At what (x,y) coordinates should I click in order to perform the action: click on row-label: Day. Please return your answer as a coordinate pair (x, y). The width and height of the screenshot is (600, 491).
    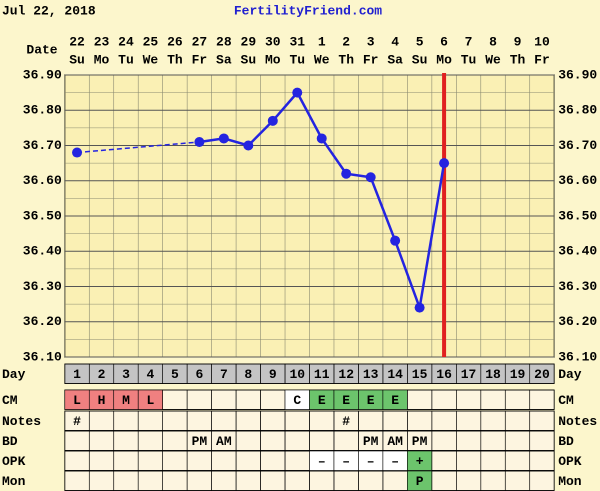
    Looking at the image, I should click on (14, 374).